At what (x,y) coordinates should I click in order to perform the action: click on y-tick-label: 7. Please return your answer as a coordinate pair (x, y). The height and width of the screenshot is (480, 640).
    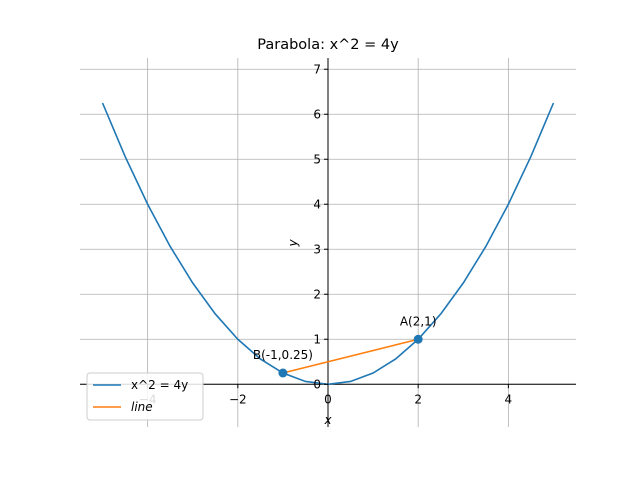
    Looking at the image, I should click on (317, 69).